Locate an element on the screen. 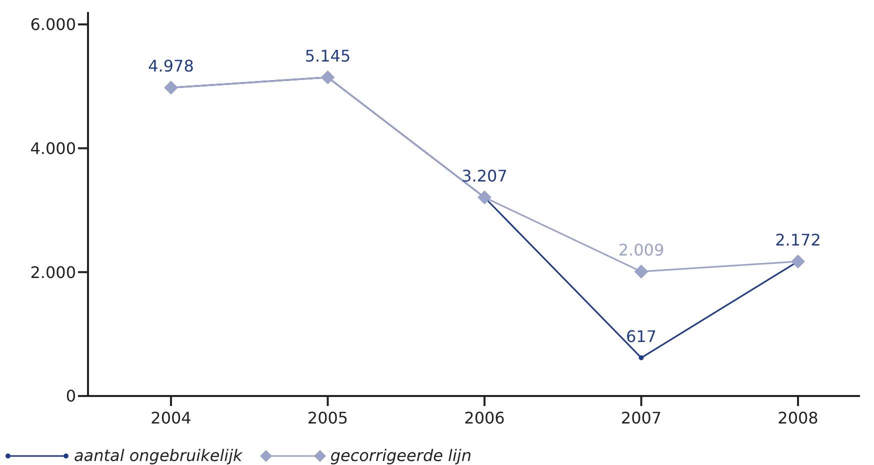 The width and height of the screenshot is (874, 465). data-label: 4.978 is located at coordinates (171, 66).